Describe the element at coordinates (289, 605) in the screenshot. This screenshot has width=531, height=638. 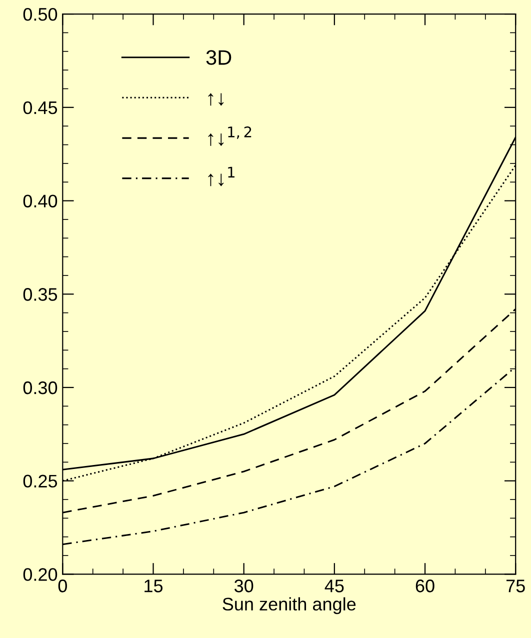
I see `x-axis-title: Sun zenith angle` at that location.